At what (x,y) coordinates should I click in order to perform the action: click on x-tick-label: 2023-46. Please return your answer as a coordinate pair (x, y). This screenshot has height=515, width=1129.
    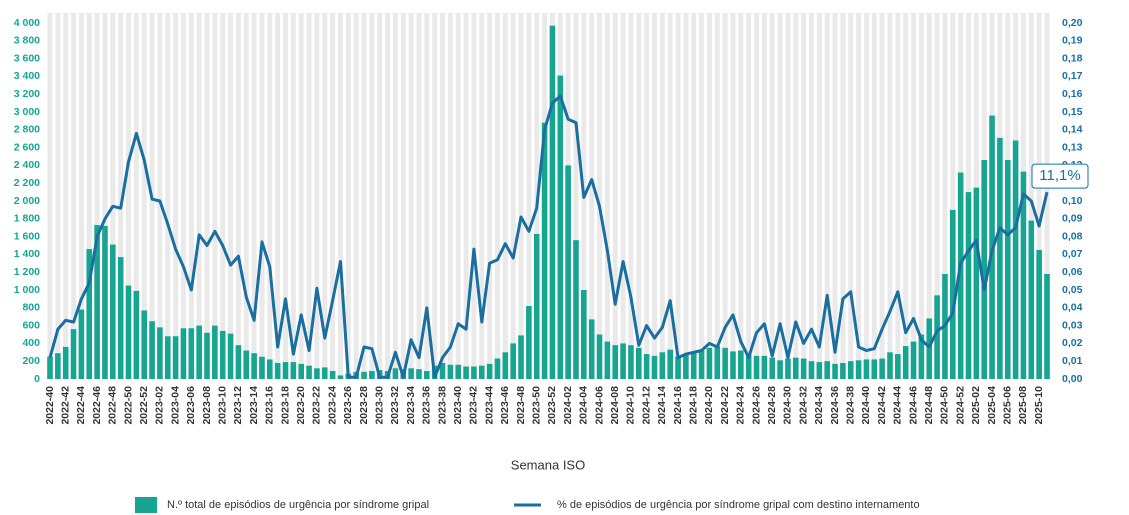
    Looking at the image, I should click on (505, 405).